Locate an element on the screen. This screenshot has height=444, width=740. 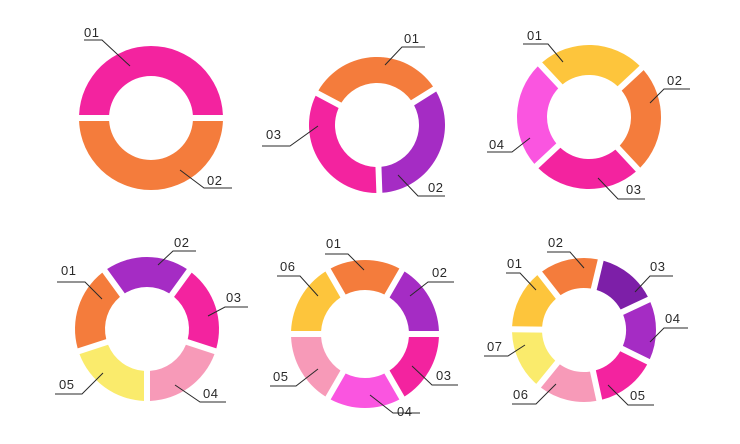
donut-7-label-07: 07 is located at coordinates (494, 346).